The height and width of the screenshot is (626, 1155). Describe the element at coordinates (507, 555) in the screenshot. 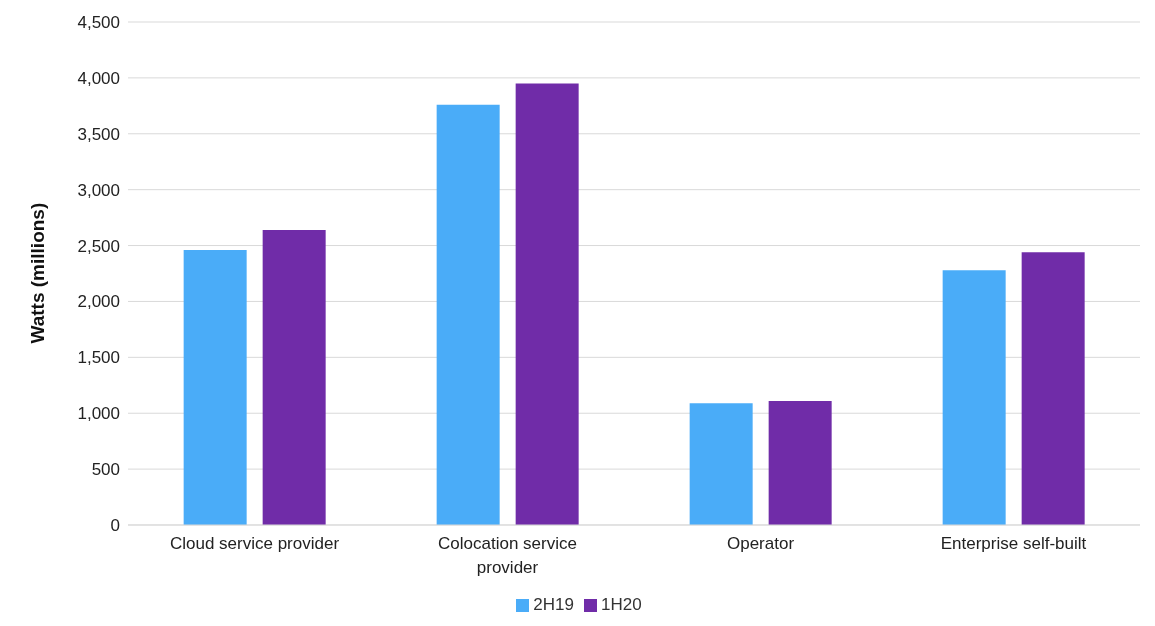

I see `x-tick-label: Colocation service provider` at that location.